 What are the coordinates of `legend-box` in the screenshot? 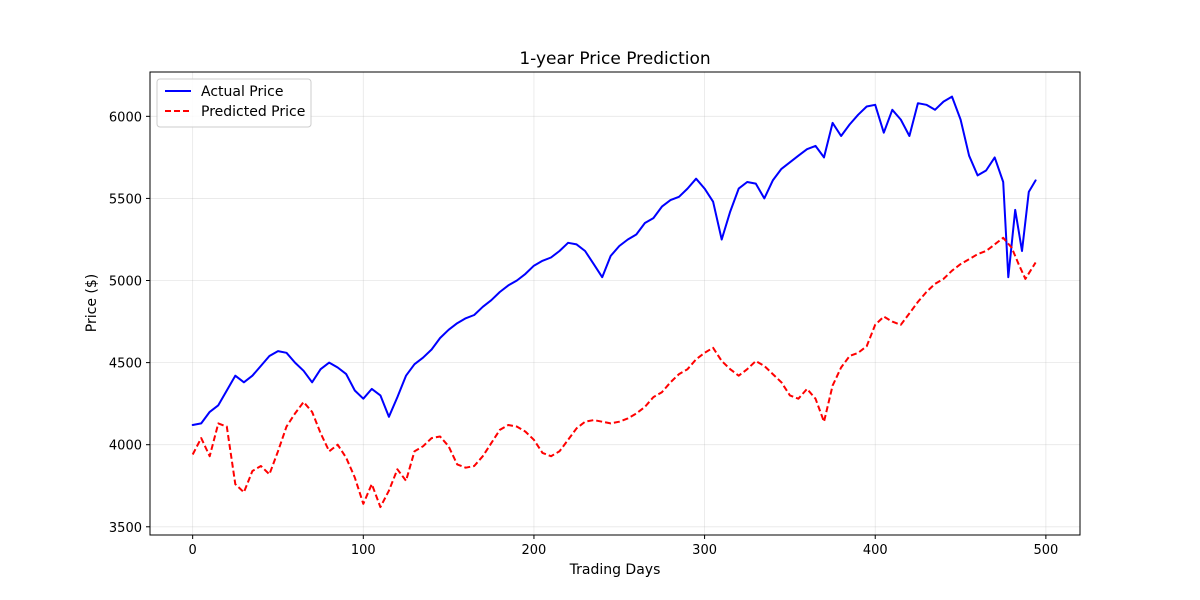 It's located at (234, 103).